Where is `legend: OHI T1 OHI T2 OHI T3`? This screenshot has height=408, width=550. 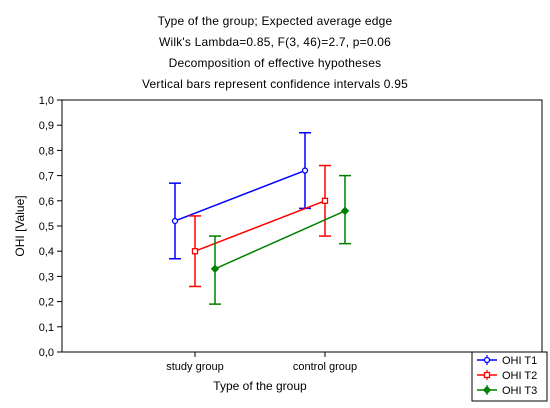 legend: OHI T1 OHI T2 OHI T3 is located at coordinates (509, 376).